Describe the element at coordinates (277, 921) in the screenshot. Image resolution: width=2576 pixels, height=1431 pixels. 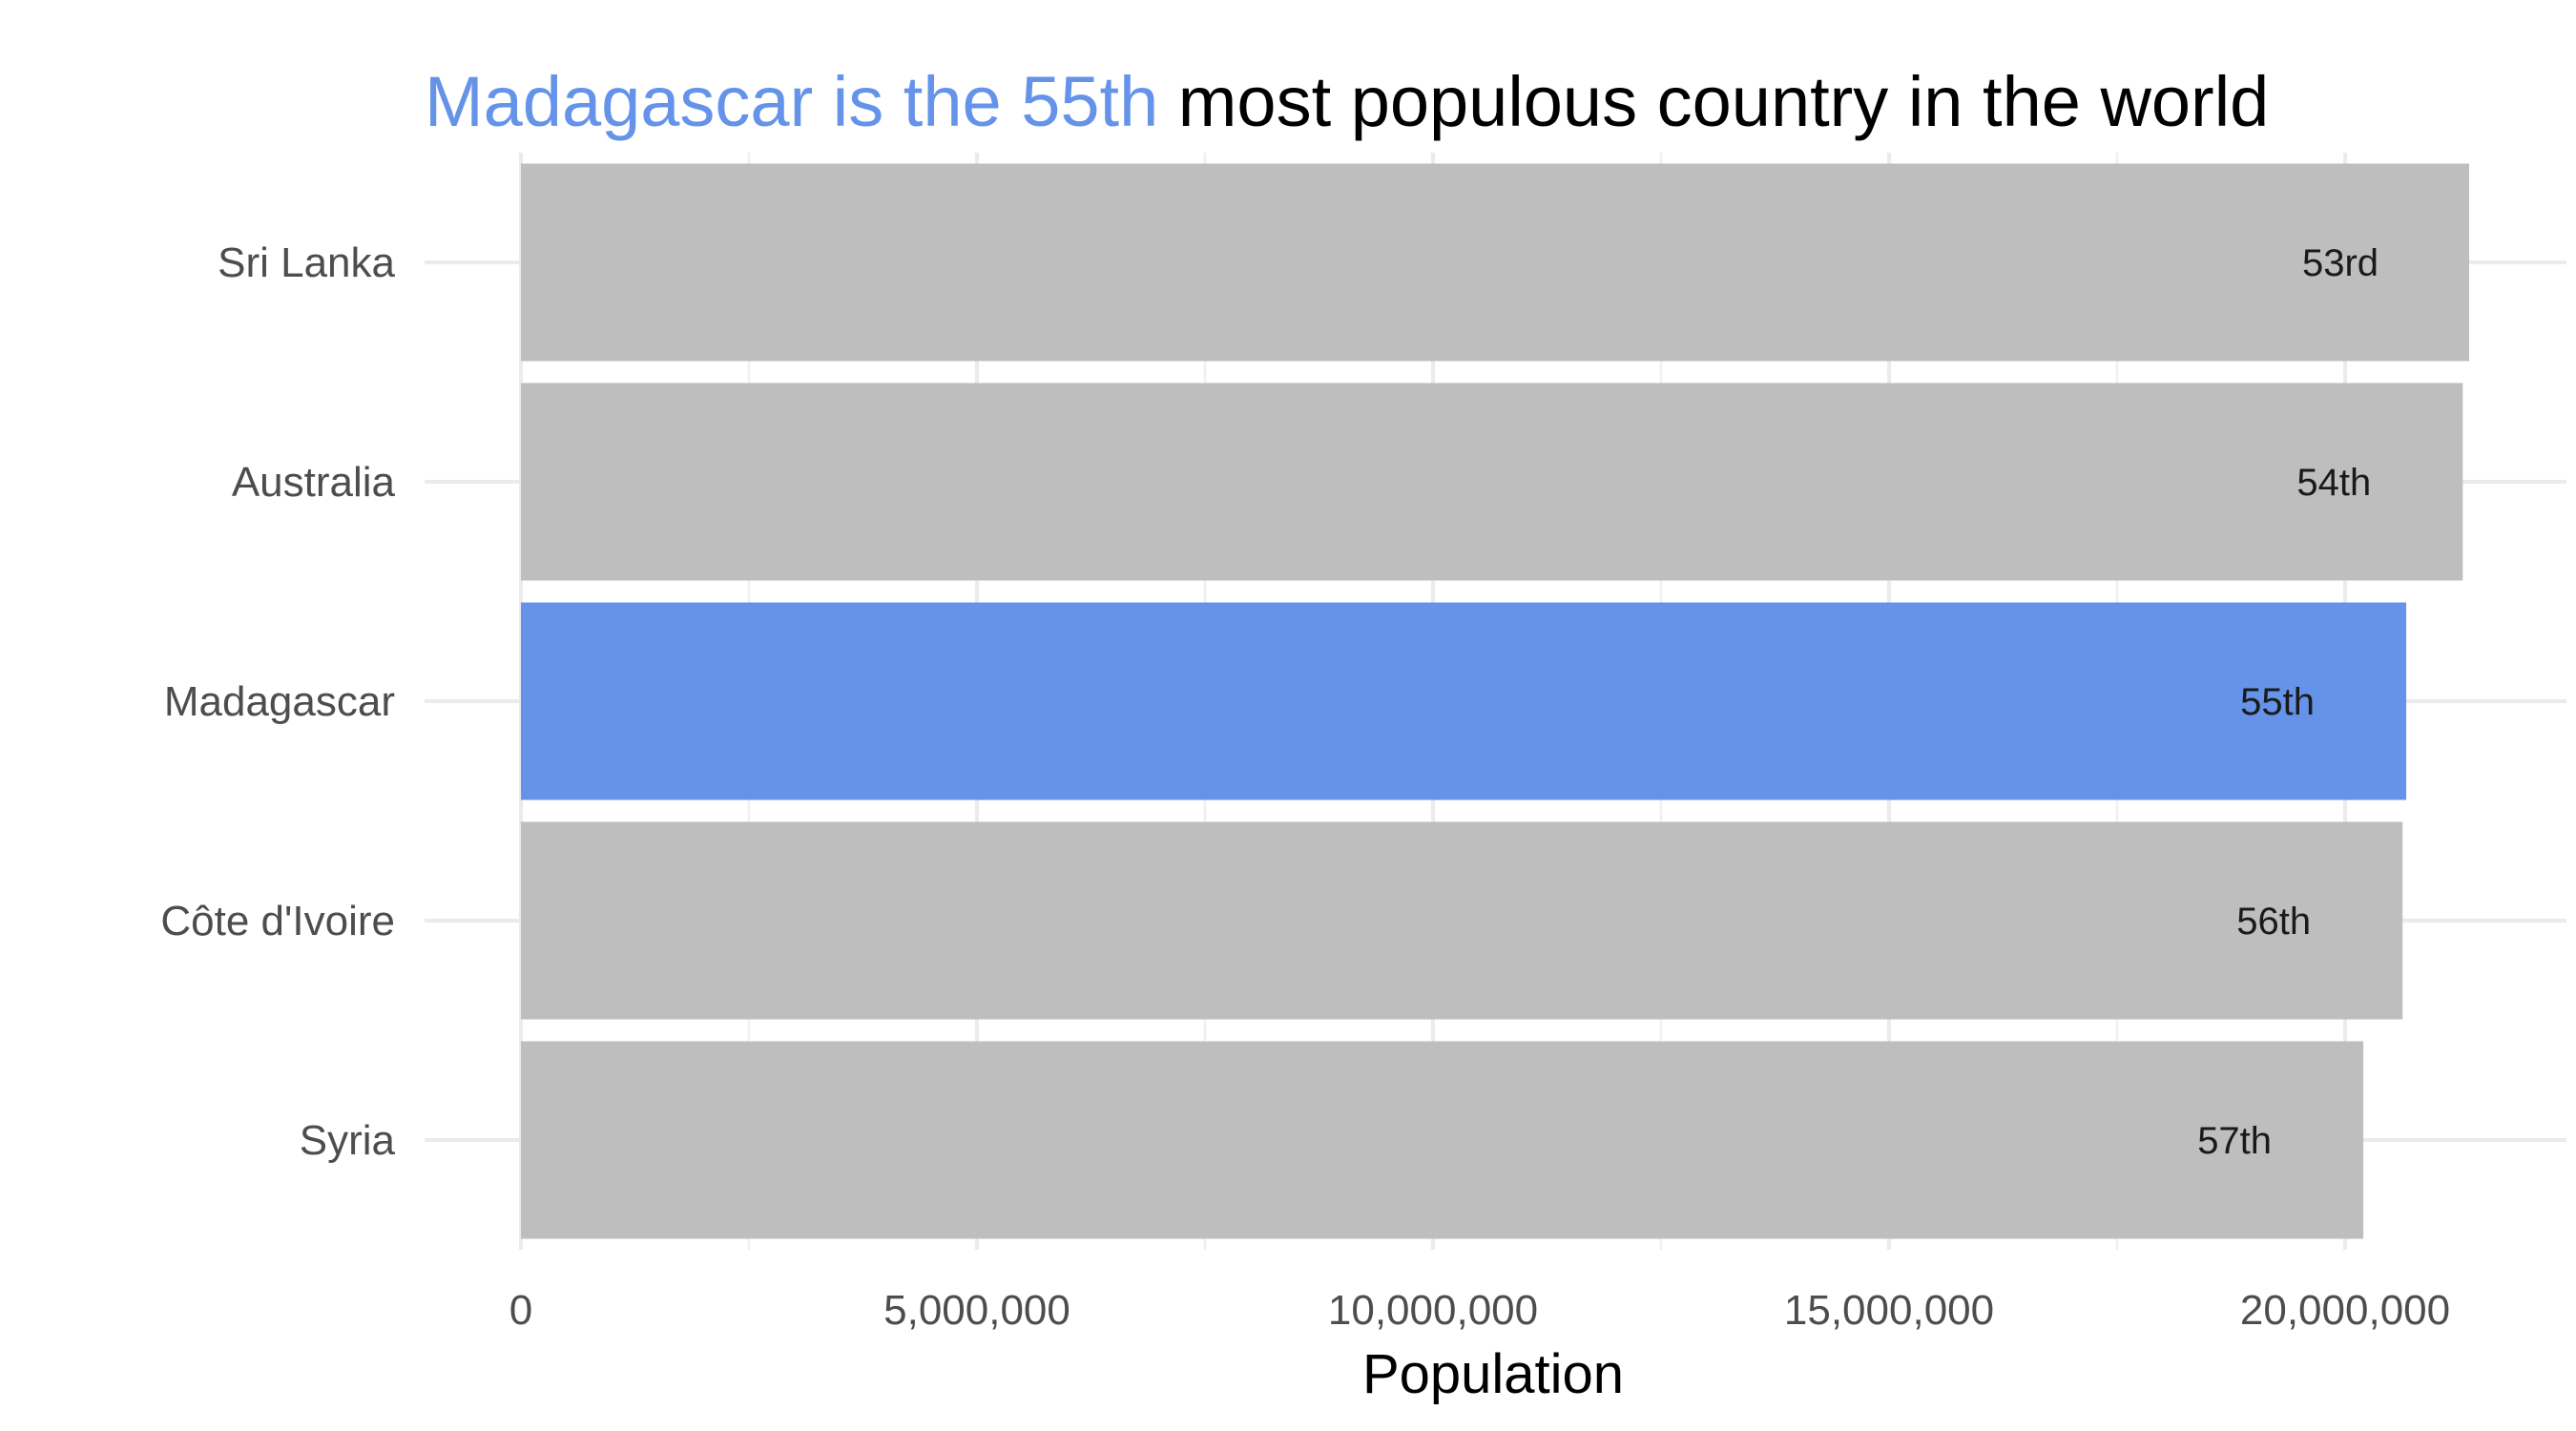
I see `y-tick-label: Côte d'Ivoire` at that location.